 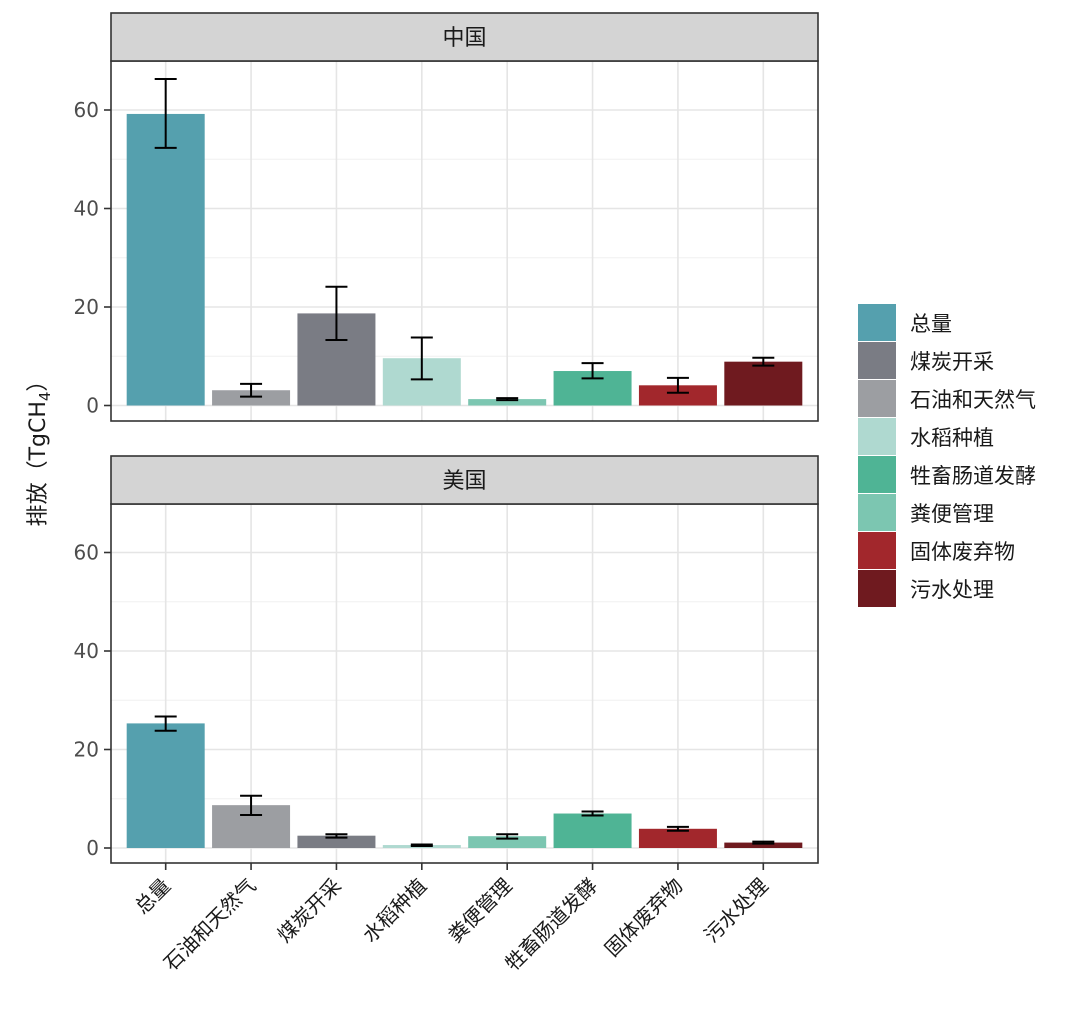 I want to click on legend-item: 水稻种植, so click(x=926, y=436).